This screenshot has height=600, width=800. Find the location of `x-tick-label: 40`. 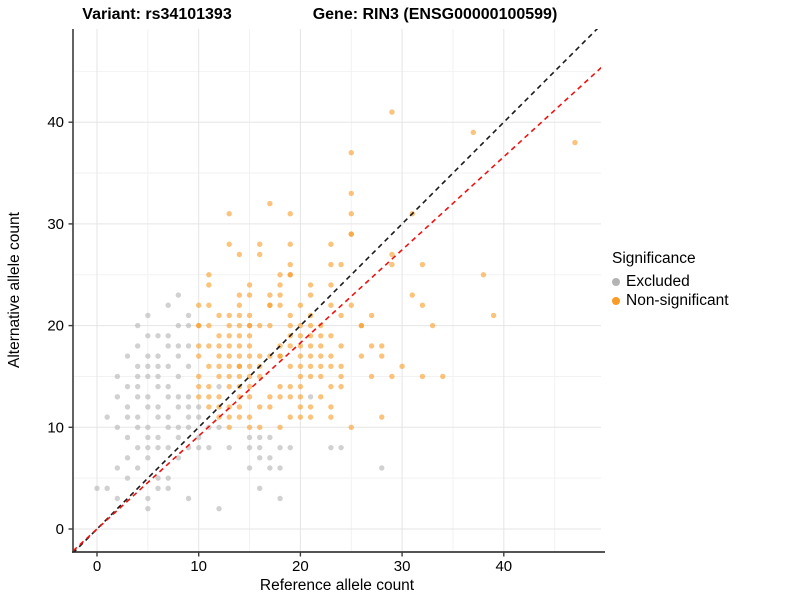

x-tick-label: 40 is located at coordinates (503, 566).